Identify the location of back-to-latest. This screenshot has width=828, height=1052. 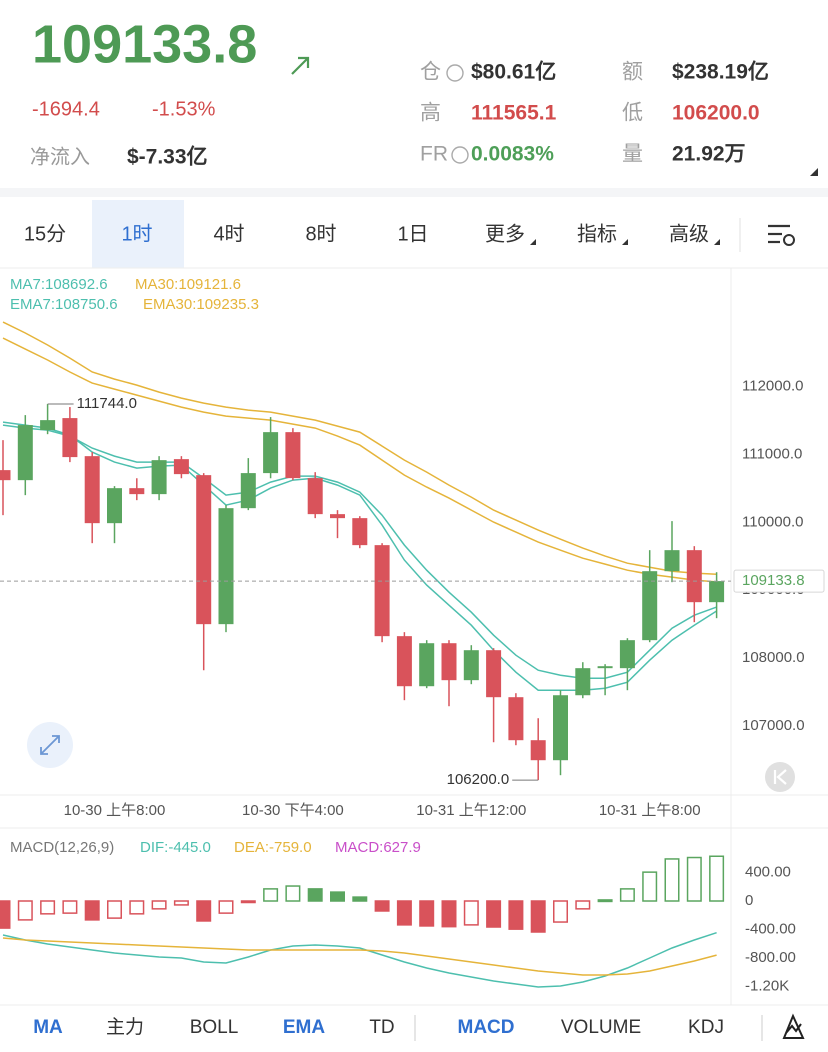
(780, 777).